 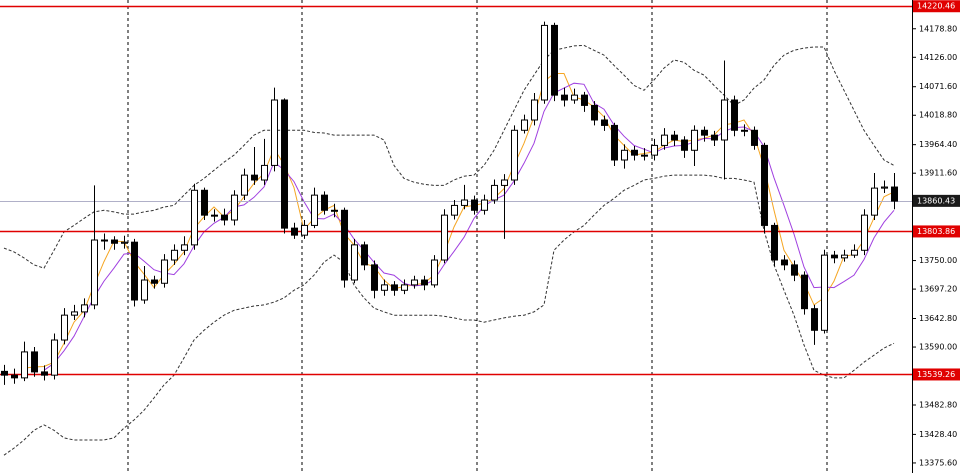 I want to click on y-tick-label: 13964.40, so click(x=938, y=144).